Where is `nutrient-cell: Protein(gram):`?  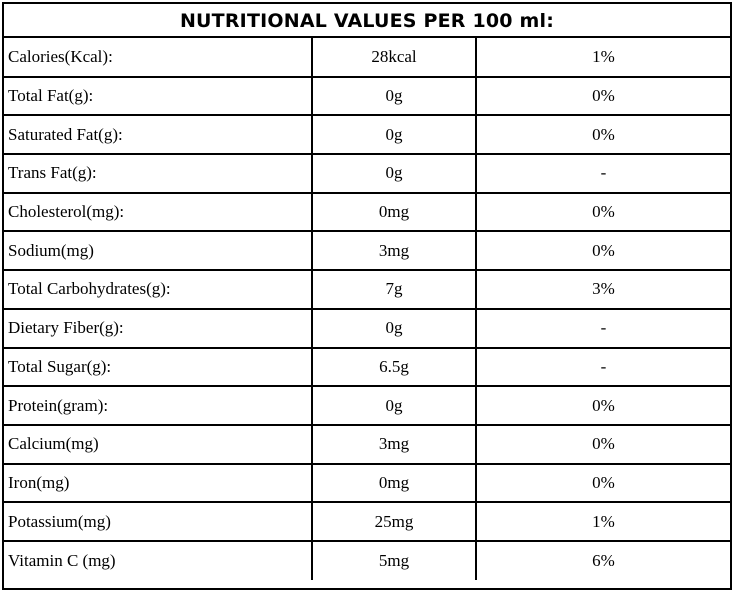 nutrient-cell: Protein(gram): is located at coordinates (158, 405).